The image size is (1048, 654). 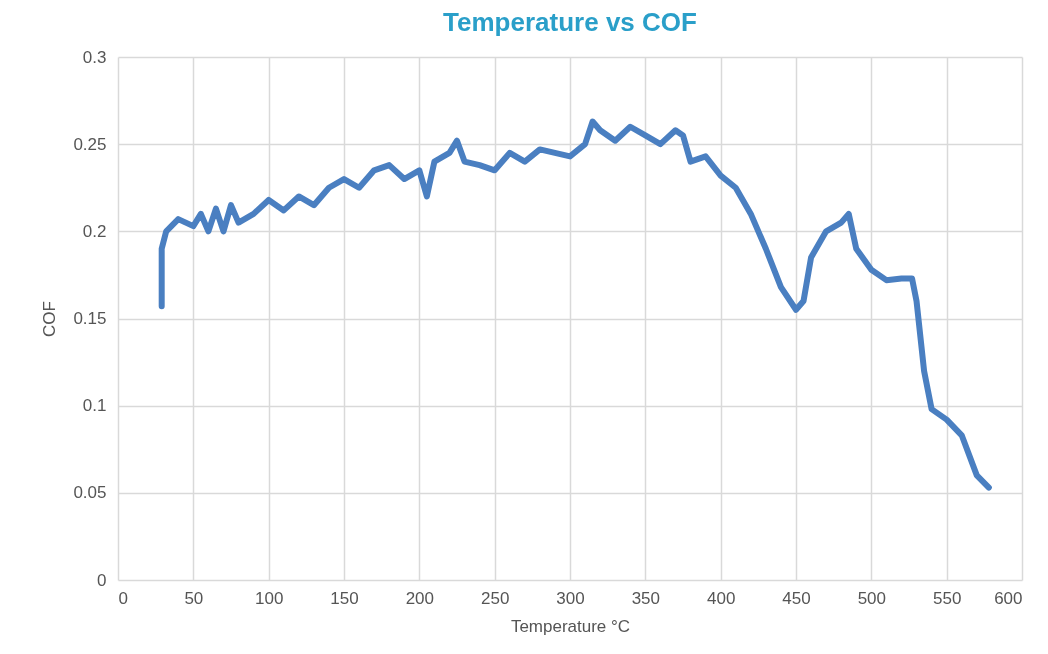 I want to click on x-tick-label: 100, so click(x=269, y=598).